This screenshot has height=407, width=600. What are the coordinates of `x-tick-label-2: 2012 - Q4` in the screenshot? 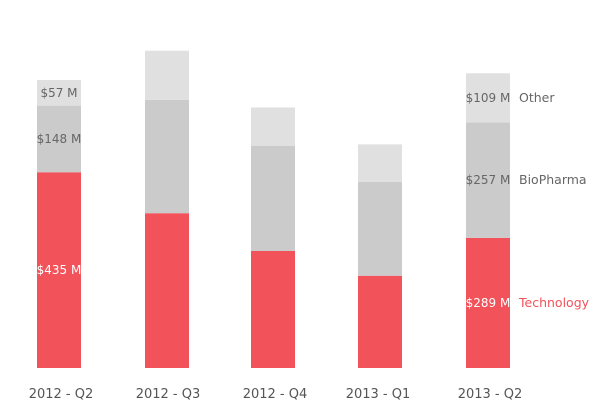 It's located at (275, 394).